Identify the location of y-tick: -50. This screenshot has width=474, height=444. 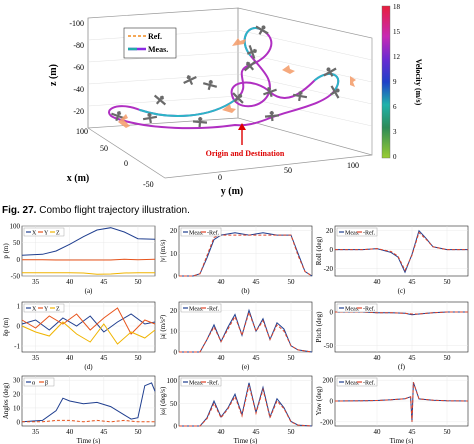
(148, 184).